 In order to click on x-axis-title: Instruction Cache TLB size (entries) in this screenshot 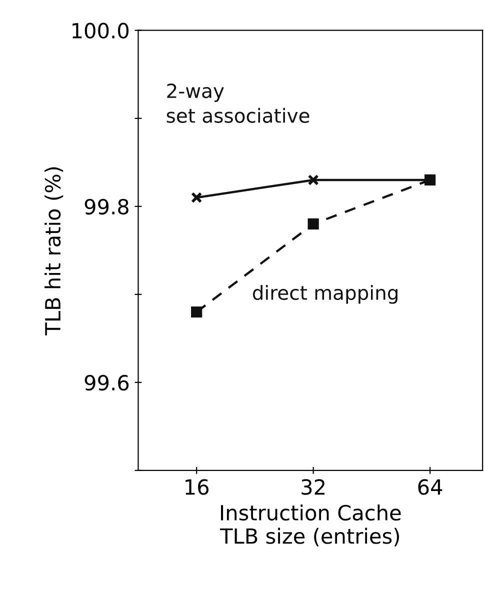, I will do `click(310, 525)`.